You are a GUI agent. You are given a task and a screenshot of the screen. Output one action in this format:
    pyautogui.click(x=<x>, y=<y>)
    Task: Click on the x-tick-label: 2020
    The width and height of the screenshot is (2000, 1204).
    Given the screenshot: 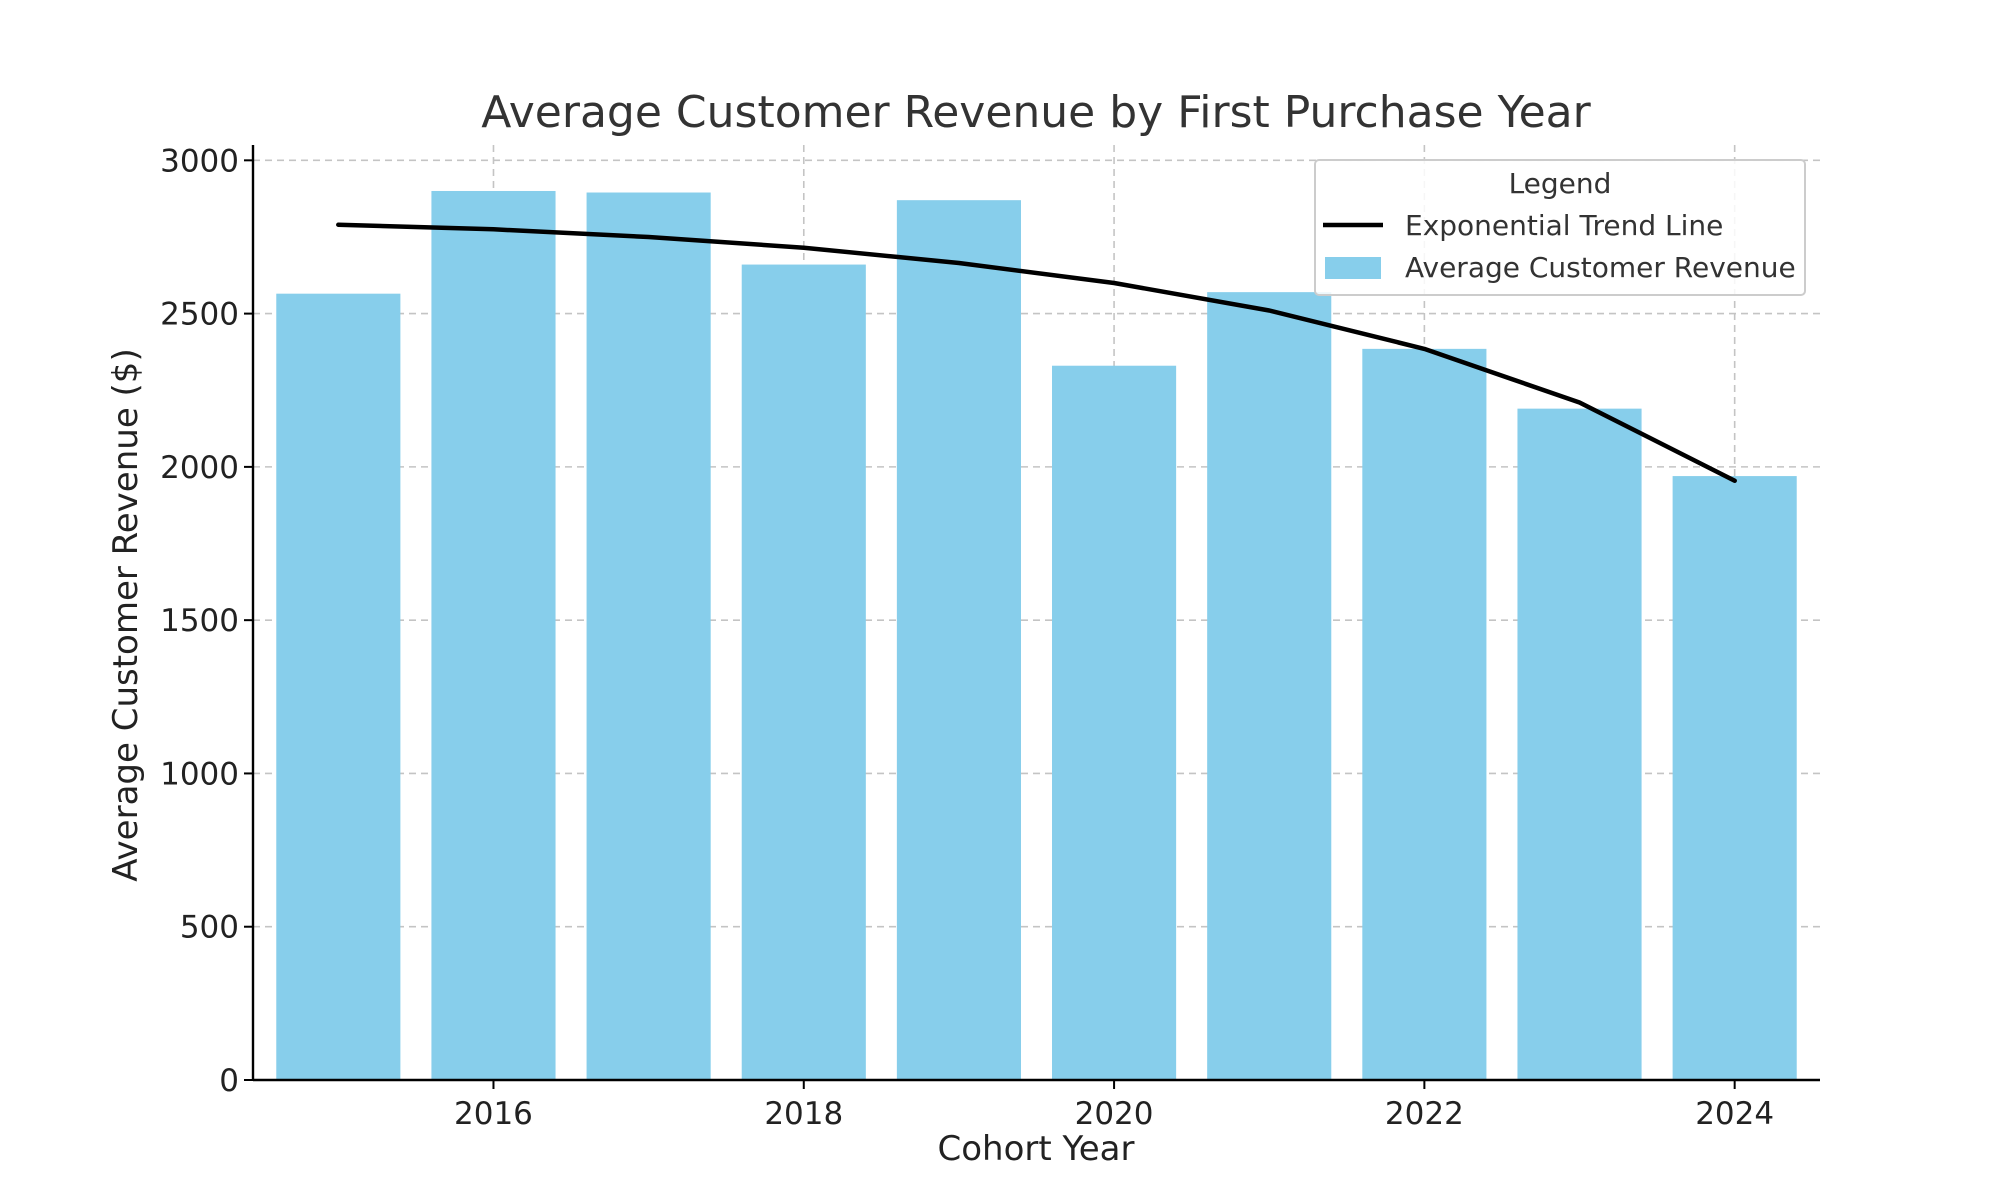 What is the action you would take?
    pyautogui.click(x=1114, y=1114)
    